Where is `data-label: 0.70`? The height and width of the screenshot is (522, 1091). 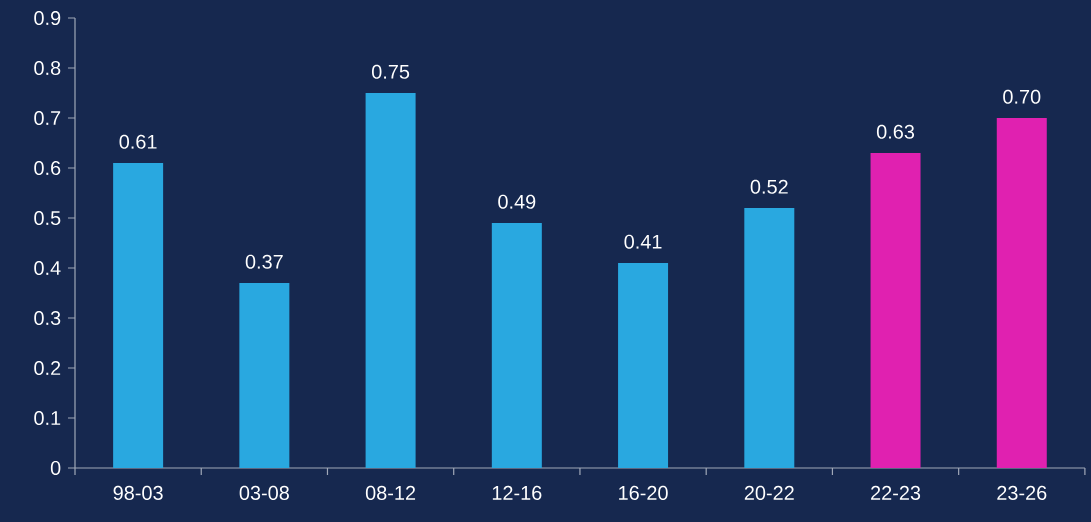
data-label: 0.70 is located at coordinates (1022, 96).